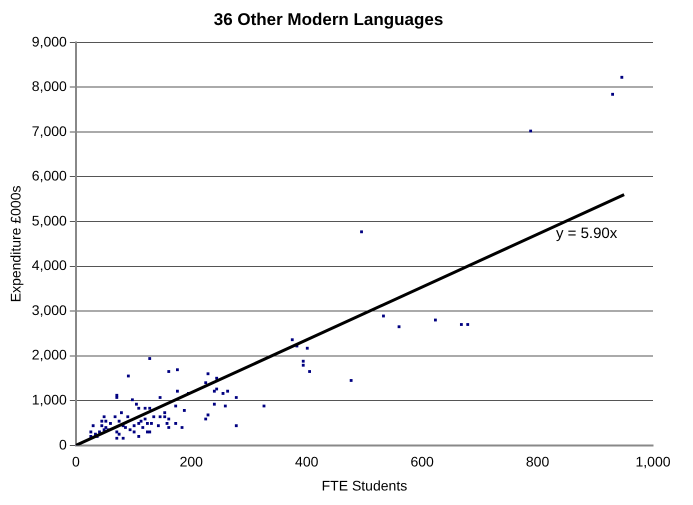  Describe the element at coordinates (538, 462) in the screenshot. I see `x-tick-label: 800` at that location.